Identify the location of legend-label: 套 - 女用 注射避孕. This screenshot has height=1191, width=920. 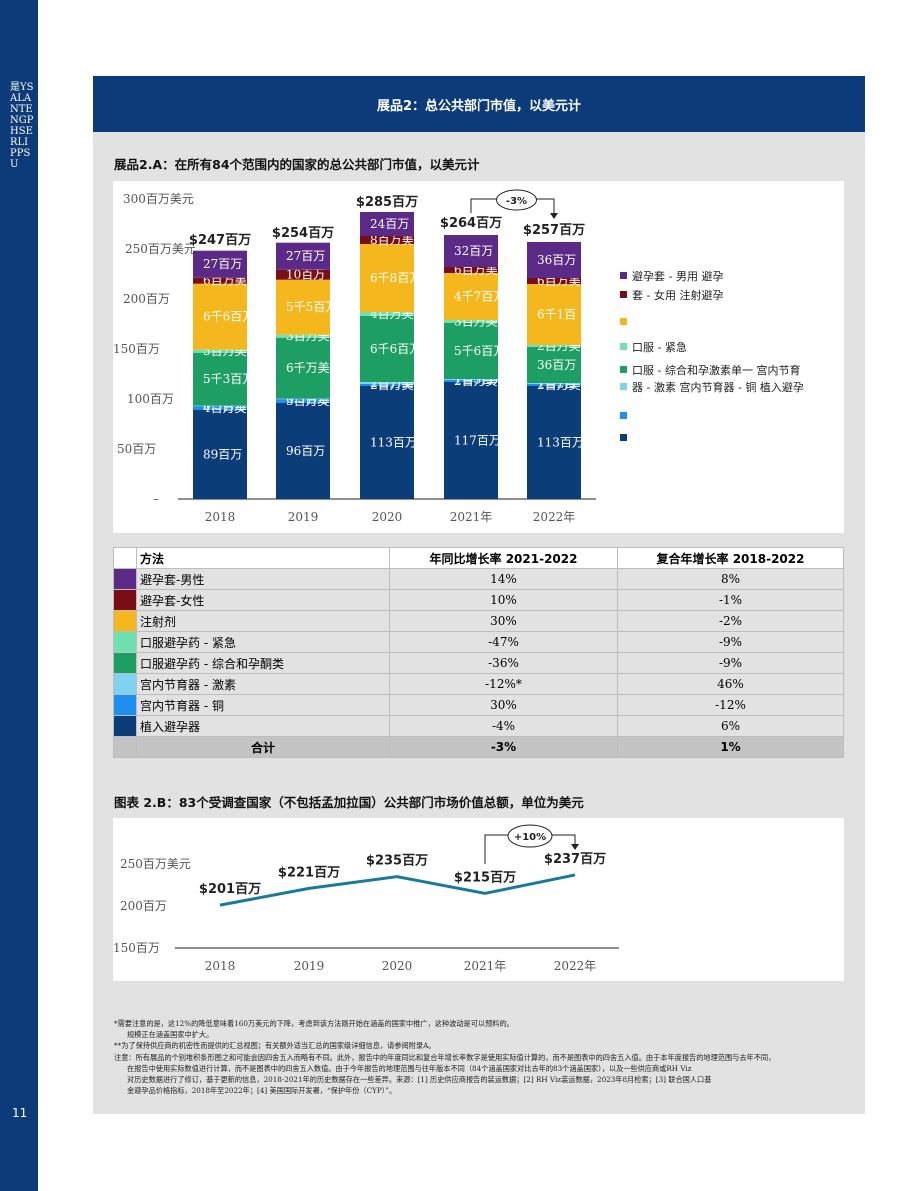
(678, 295).